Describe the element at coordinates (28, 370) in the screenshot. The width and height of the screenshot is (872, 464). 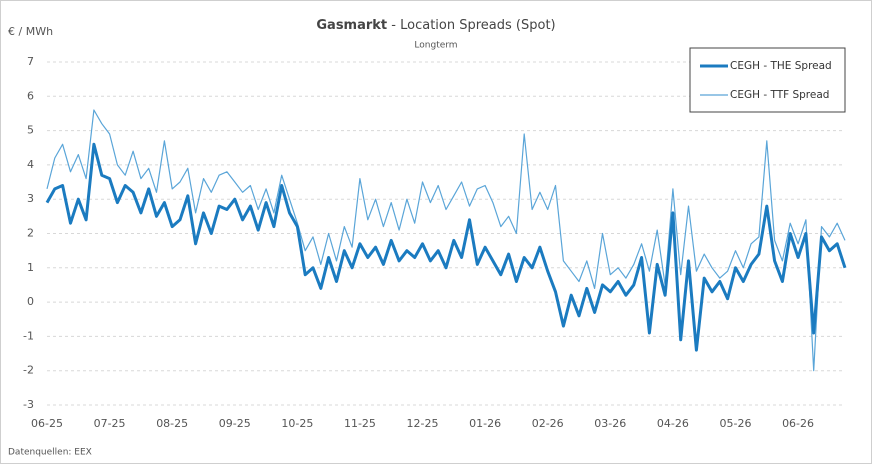
I see `y-tick-label: -2` at that location.